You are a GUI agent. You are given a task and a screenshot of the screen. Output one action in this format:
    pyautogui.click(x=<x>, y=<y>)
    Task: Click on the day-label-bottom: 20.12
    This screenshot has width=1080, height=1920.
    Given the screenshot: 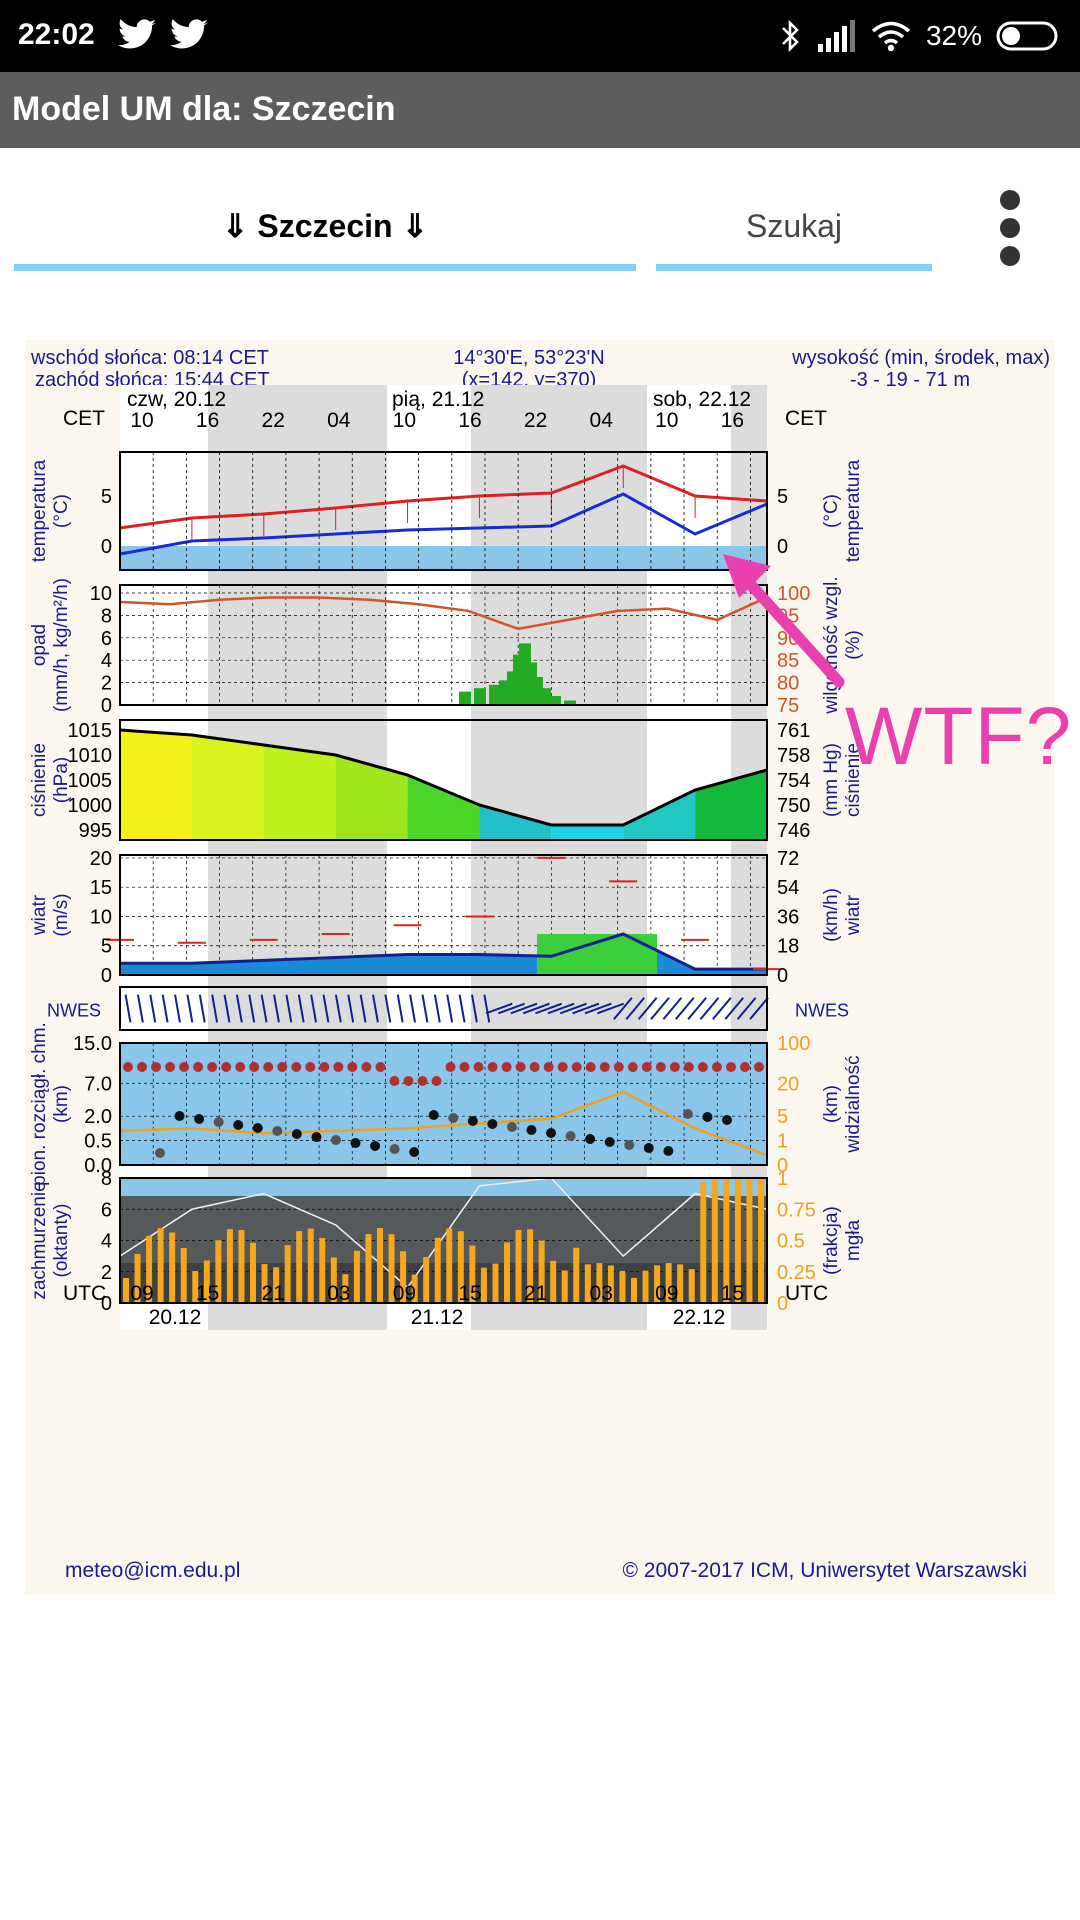 What is the action you would take?
    pyautogui.click(x=175, y=1317)
    